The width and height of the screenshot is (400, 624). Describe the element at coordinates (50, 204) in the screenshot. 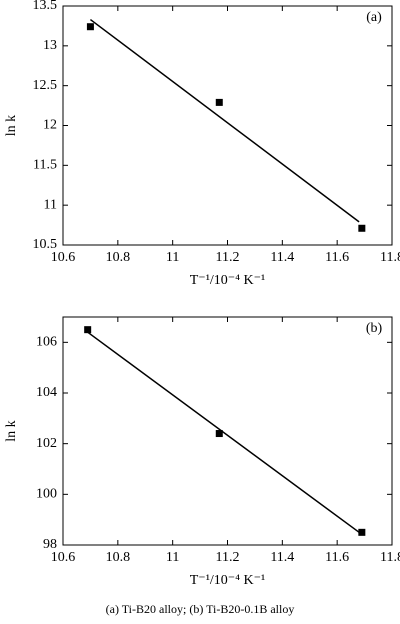

I see `y-tick-label: 11` at that location.